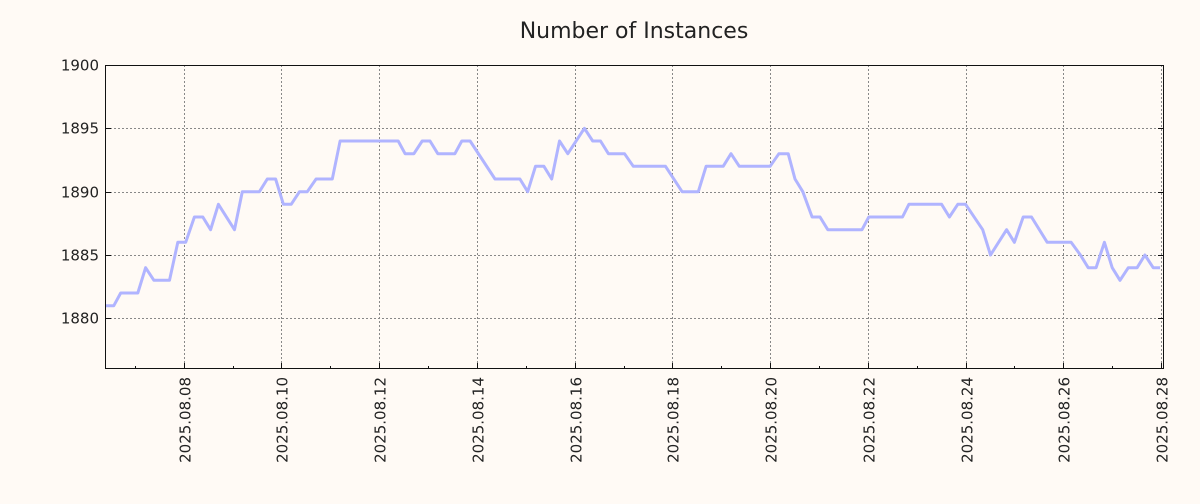  What do you see at coordinates (634, 31) in the screenshot?
I see `chart-title: Number of Instances` at bounding box center [634, 31].